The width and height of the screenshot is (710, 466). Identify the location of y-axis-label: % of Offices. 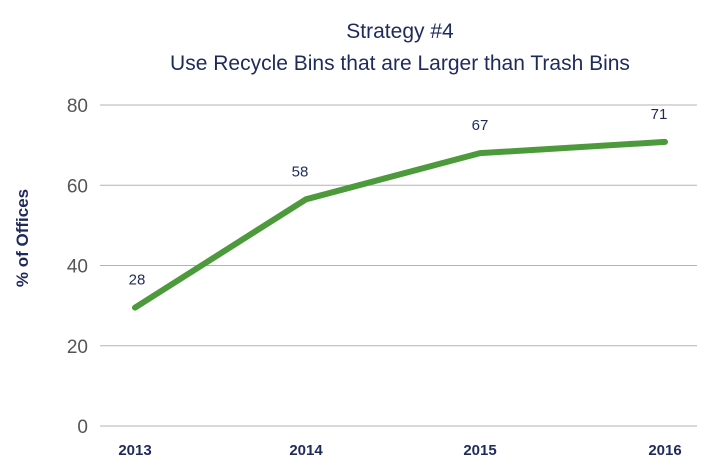
(22, 238).